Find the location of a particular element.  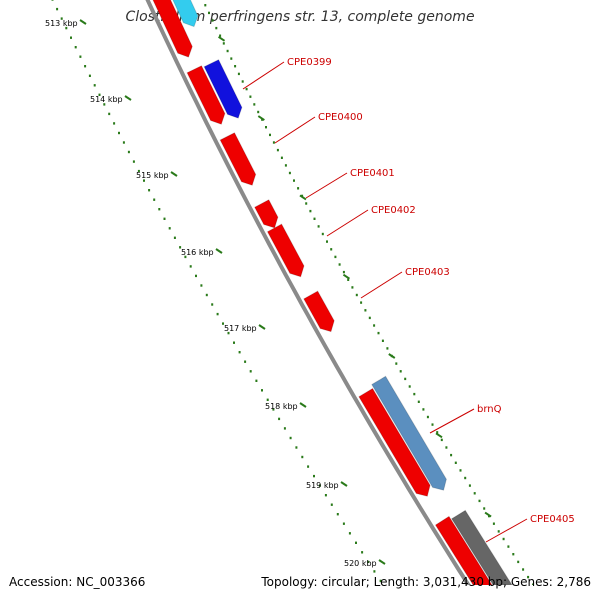

gene-label: CPE0402 is located at coordinates (393, 210).